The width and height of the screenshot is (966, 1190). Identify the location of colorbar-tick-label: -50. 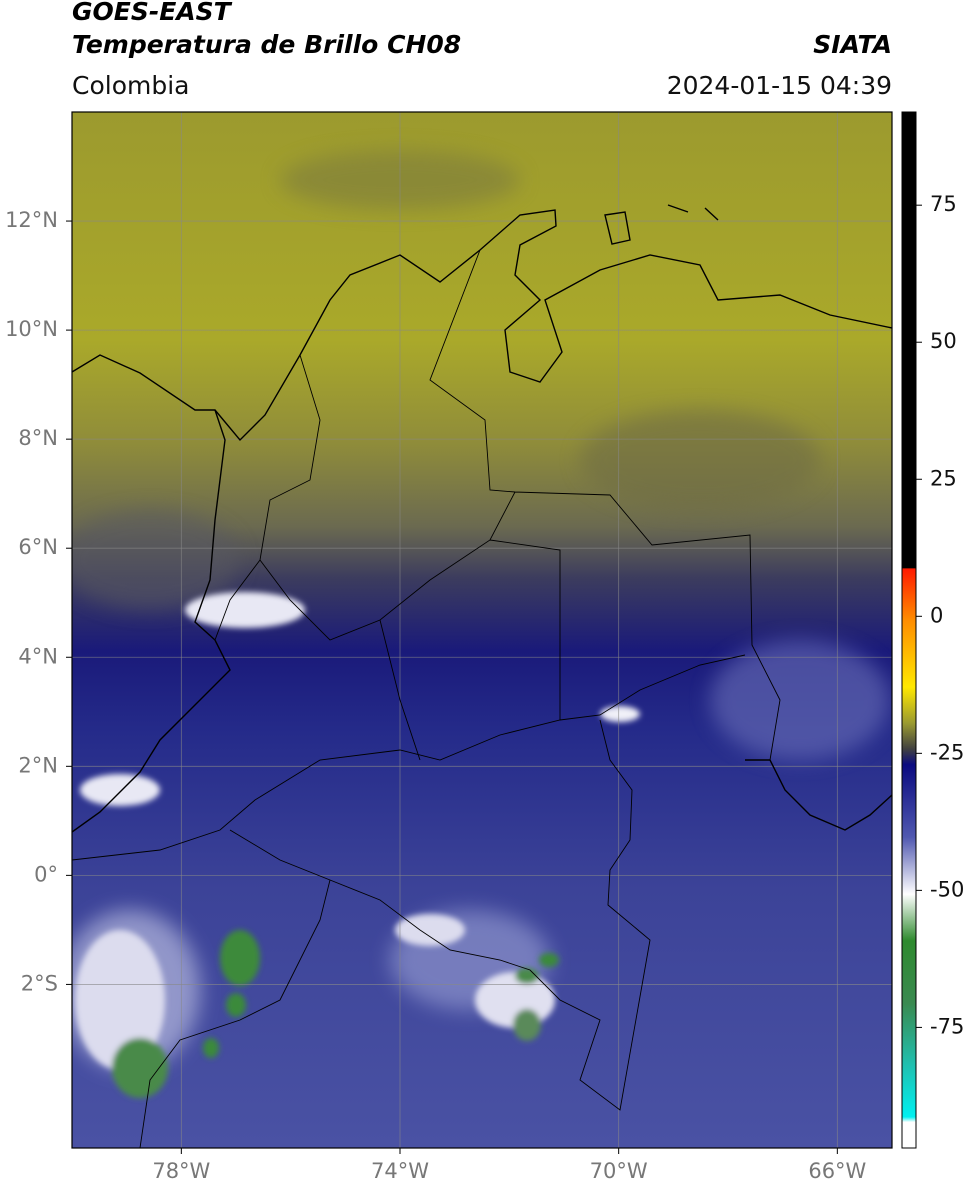
(947, 889).